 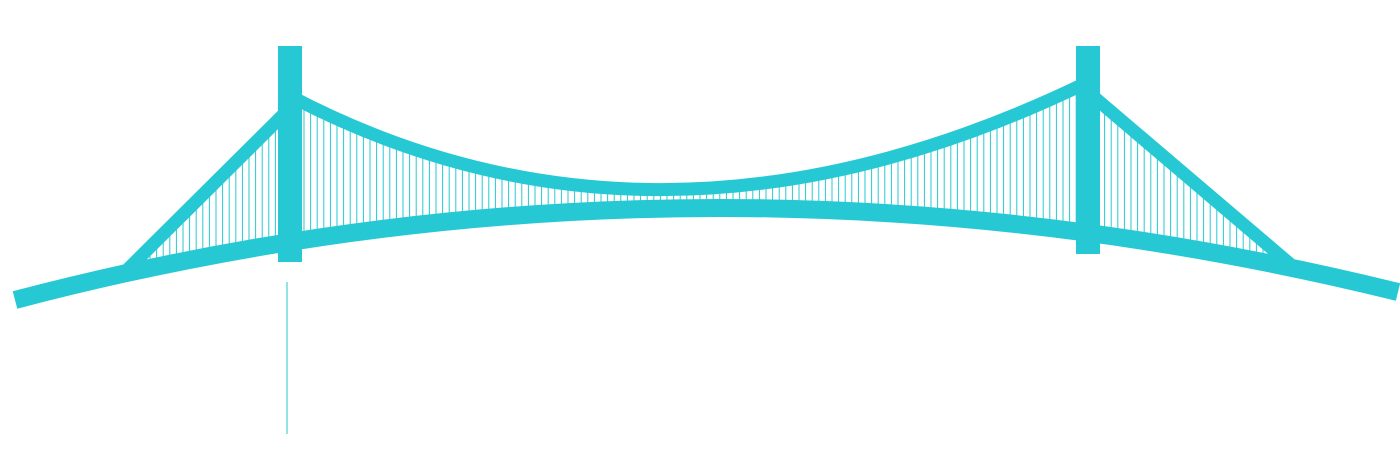 I want to click on left-backstay-cable, so click(x=209, y=188).